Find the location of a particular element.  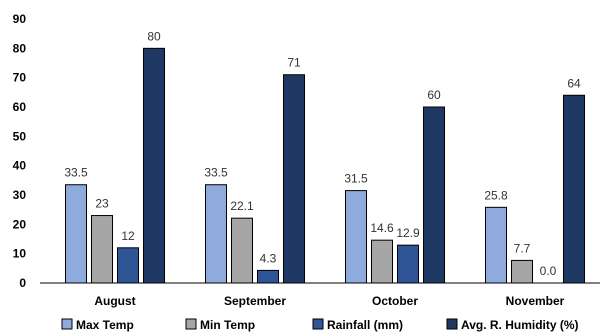

y-tick-label: 0 is located at coordinates (22, 283).